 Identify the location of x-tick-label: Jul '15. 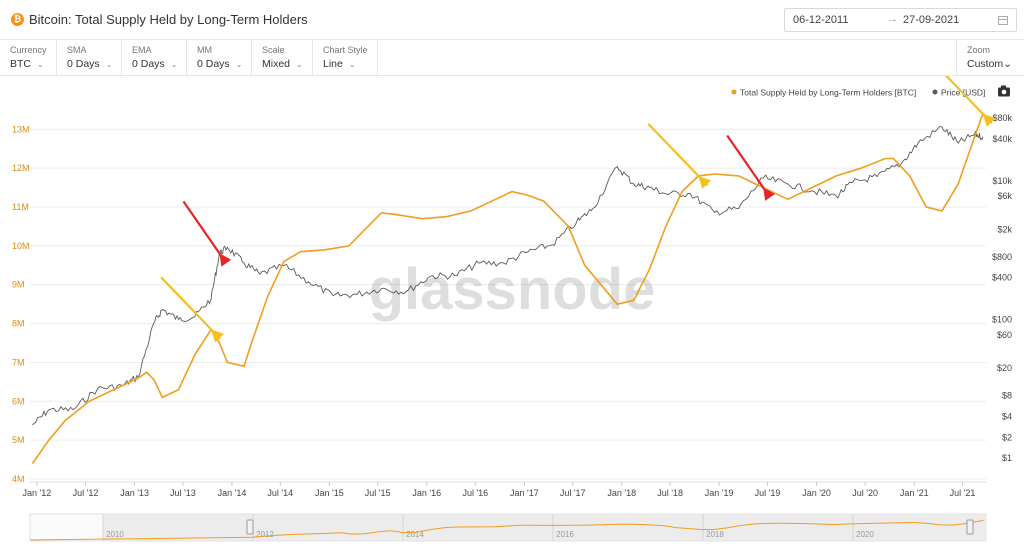
(378, 493).